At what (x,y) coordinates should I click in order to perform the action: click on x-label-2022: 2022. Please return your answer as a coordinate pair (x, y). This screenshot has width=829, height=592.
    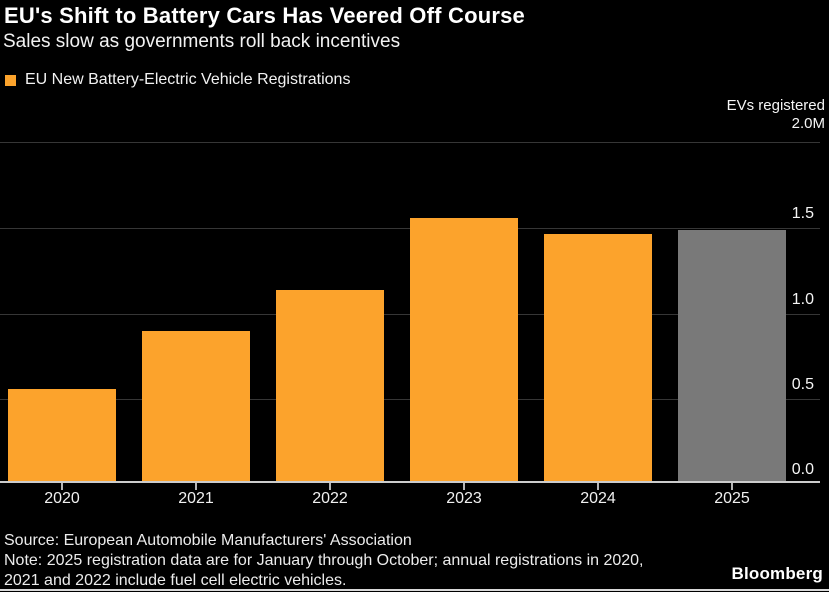
    Looking at the image, I should click on (330, 498).